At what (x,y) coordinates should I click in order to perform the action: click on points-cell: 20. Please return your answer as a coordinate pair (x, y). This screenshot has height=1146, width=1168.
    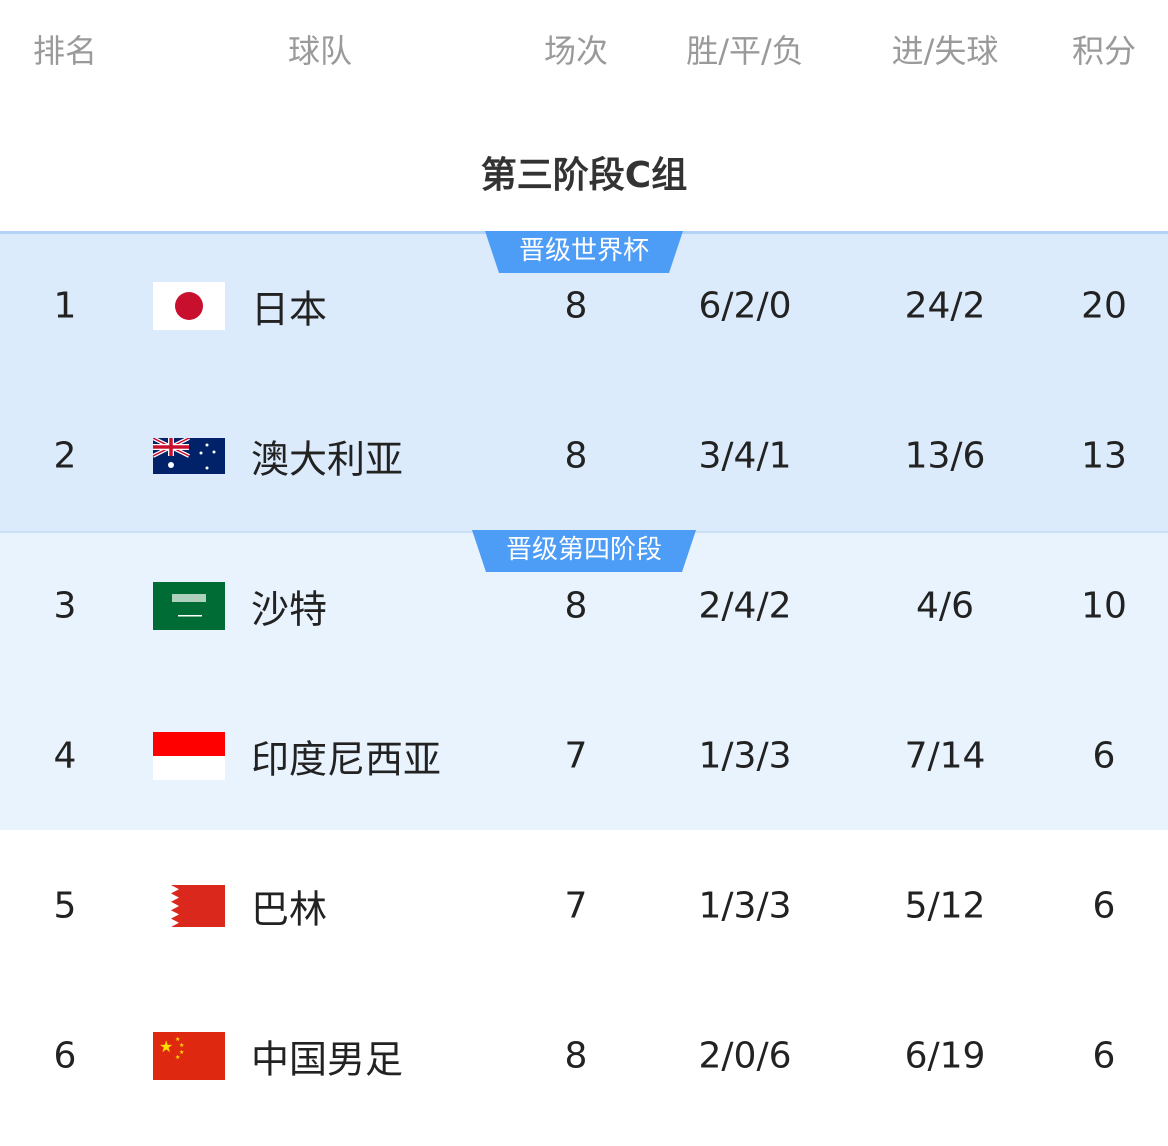
    Looking at the image, I should click on (1104, 306).